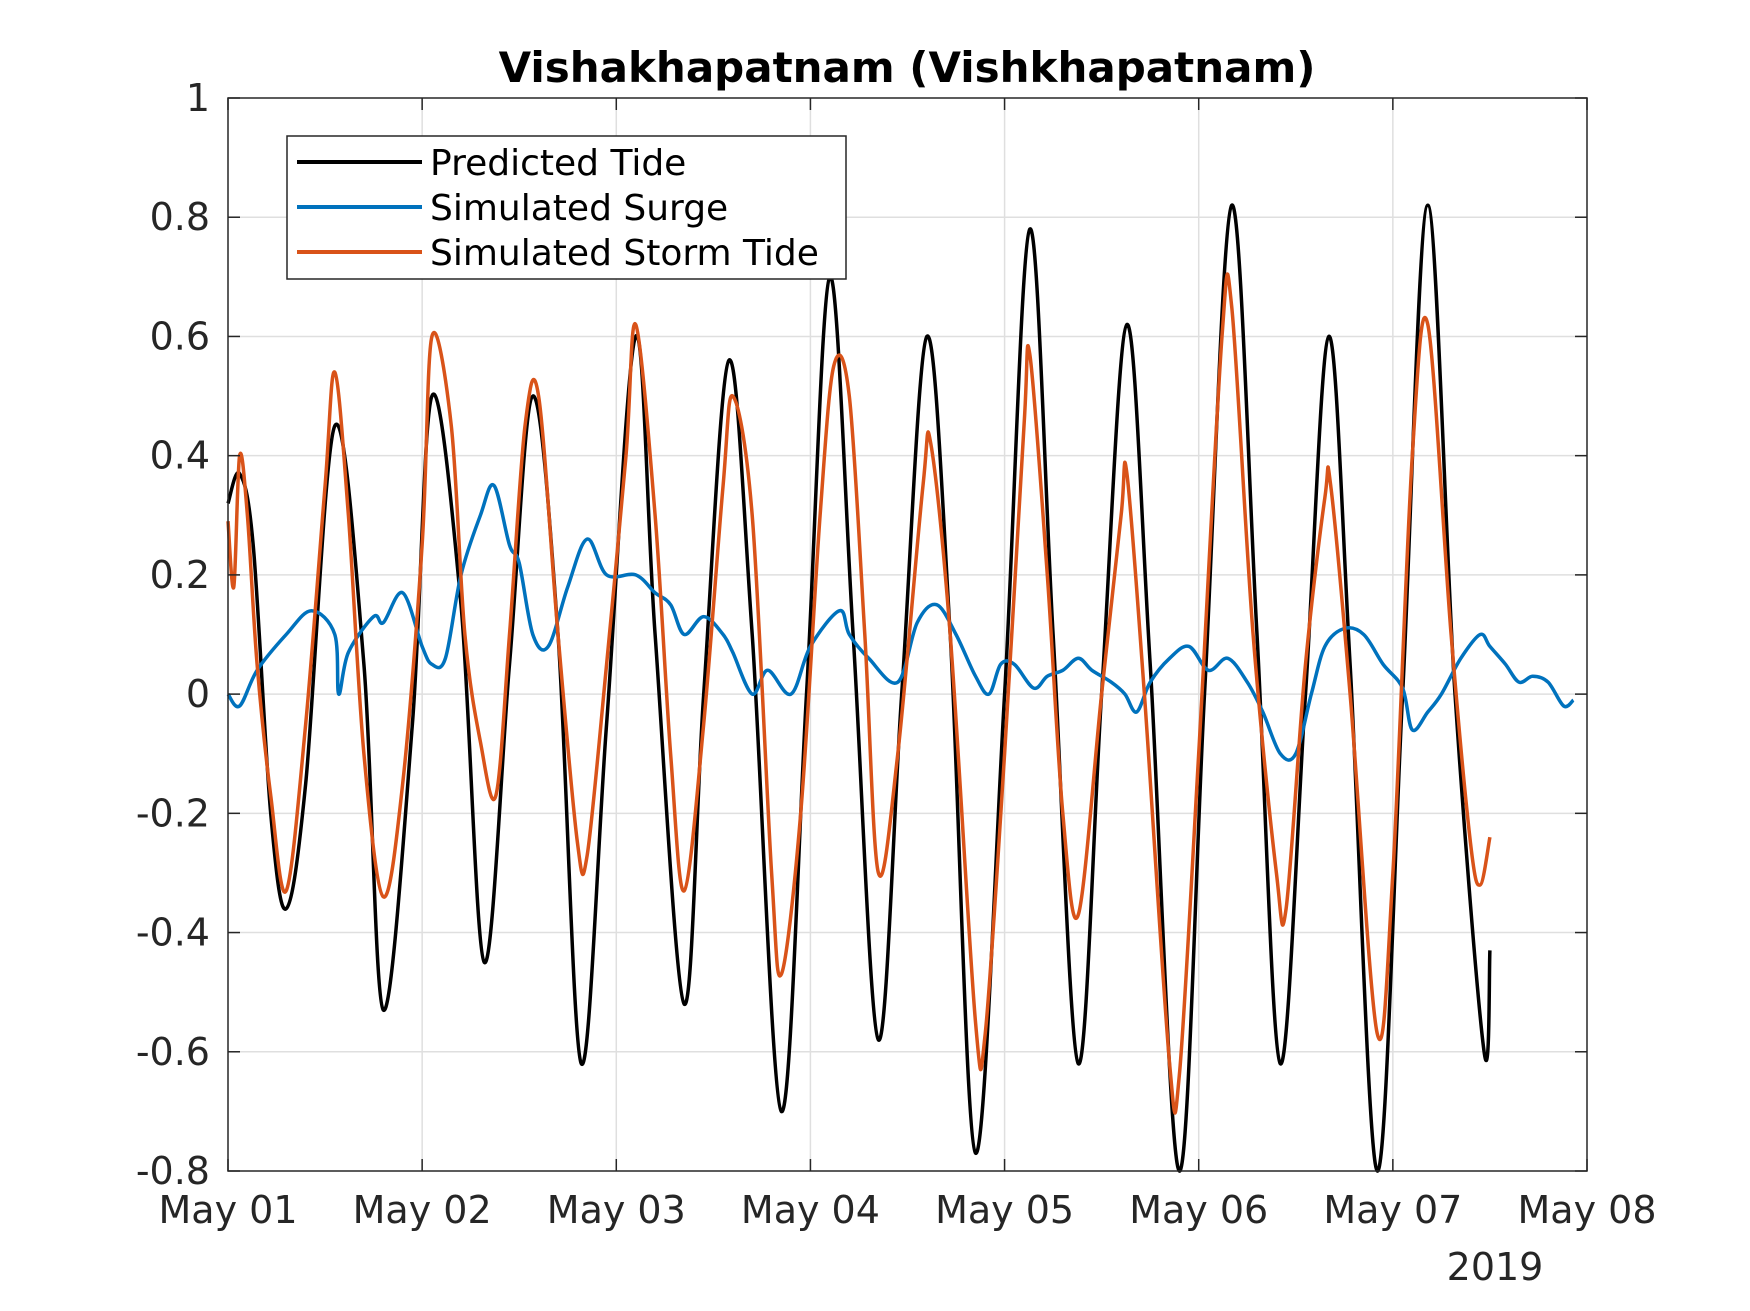 Image resolution: width=1750 pixels, height=1311 pixels. Describe the element at coordinates (1198, 1210) in the screenshot. I see `x-tick-label: May 06` at that location.